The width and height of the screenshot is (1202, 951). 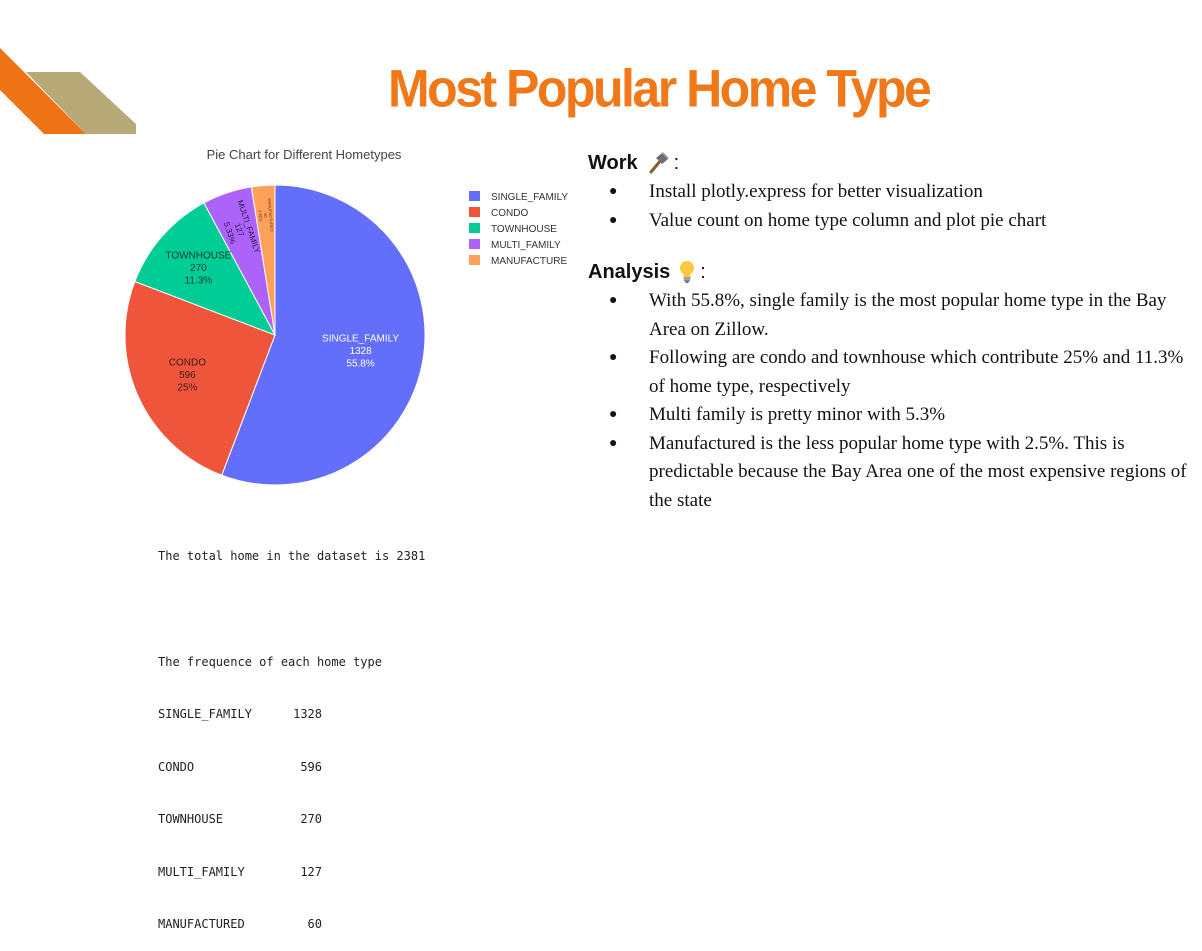 I want to click on legend-item: MULTI_FAMILY, so click(x=515, y=245).